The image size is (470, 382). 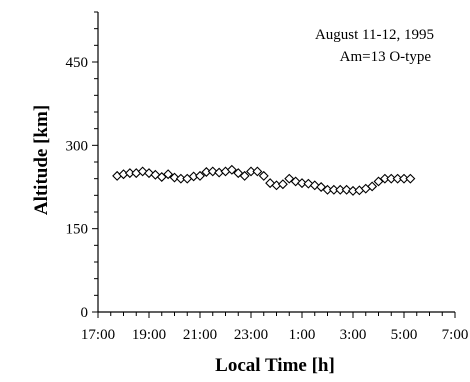 I want to click on y-tick-label: 150, so click(x=77, y=230).